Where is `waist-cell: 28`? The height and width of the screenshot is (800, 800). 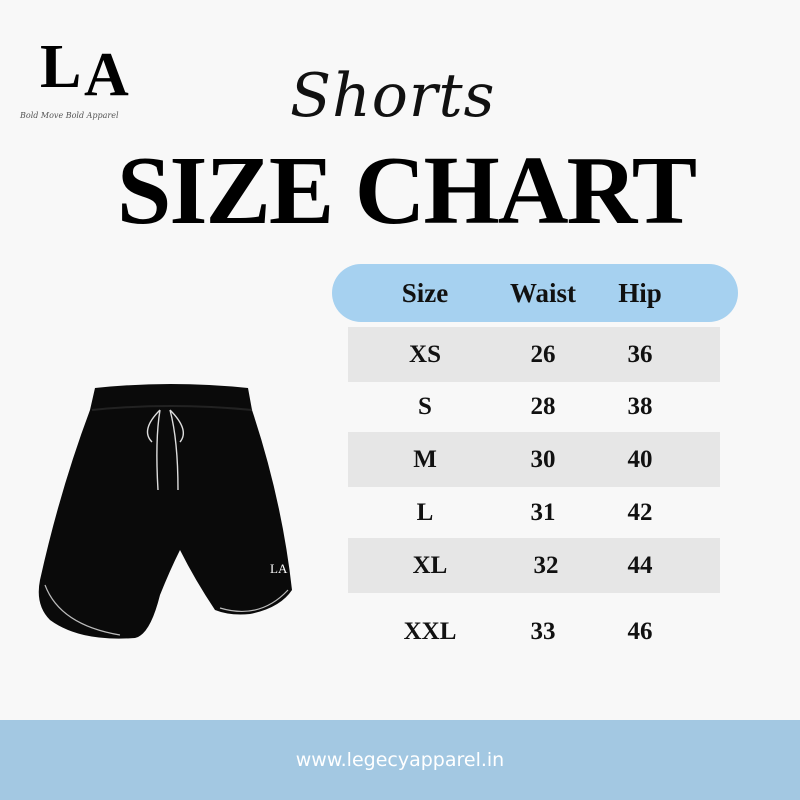
waist-cell: 28 is located at coordinates (543, 406).